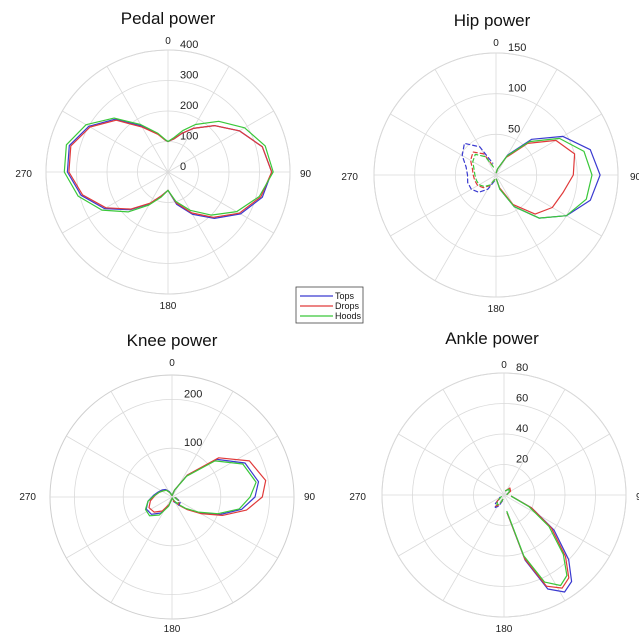  Describe the element at coordinates (347, 306) in the screenshot. I see `legend-label-drops: Drops` at that location.